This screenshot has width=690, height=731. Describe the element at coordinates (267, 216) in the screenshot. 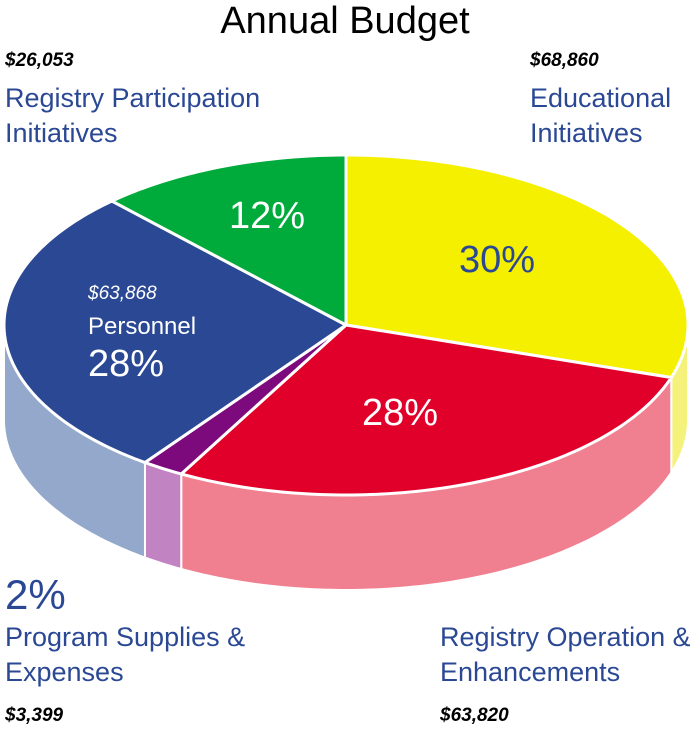

I see `percent-label: 12%` at that location.